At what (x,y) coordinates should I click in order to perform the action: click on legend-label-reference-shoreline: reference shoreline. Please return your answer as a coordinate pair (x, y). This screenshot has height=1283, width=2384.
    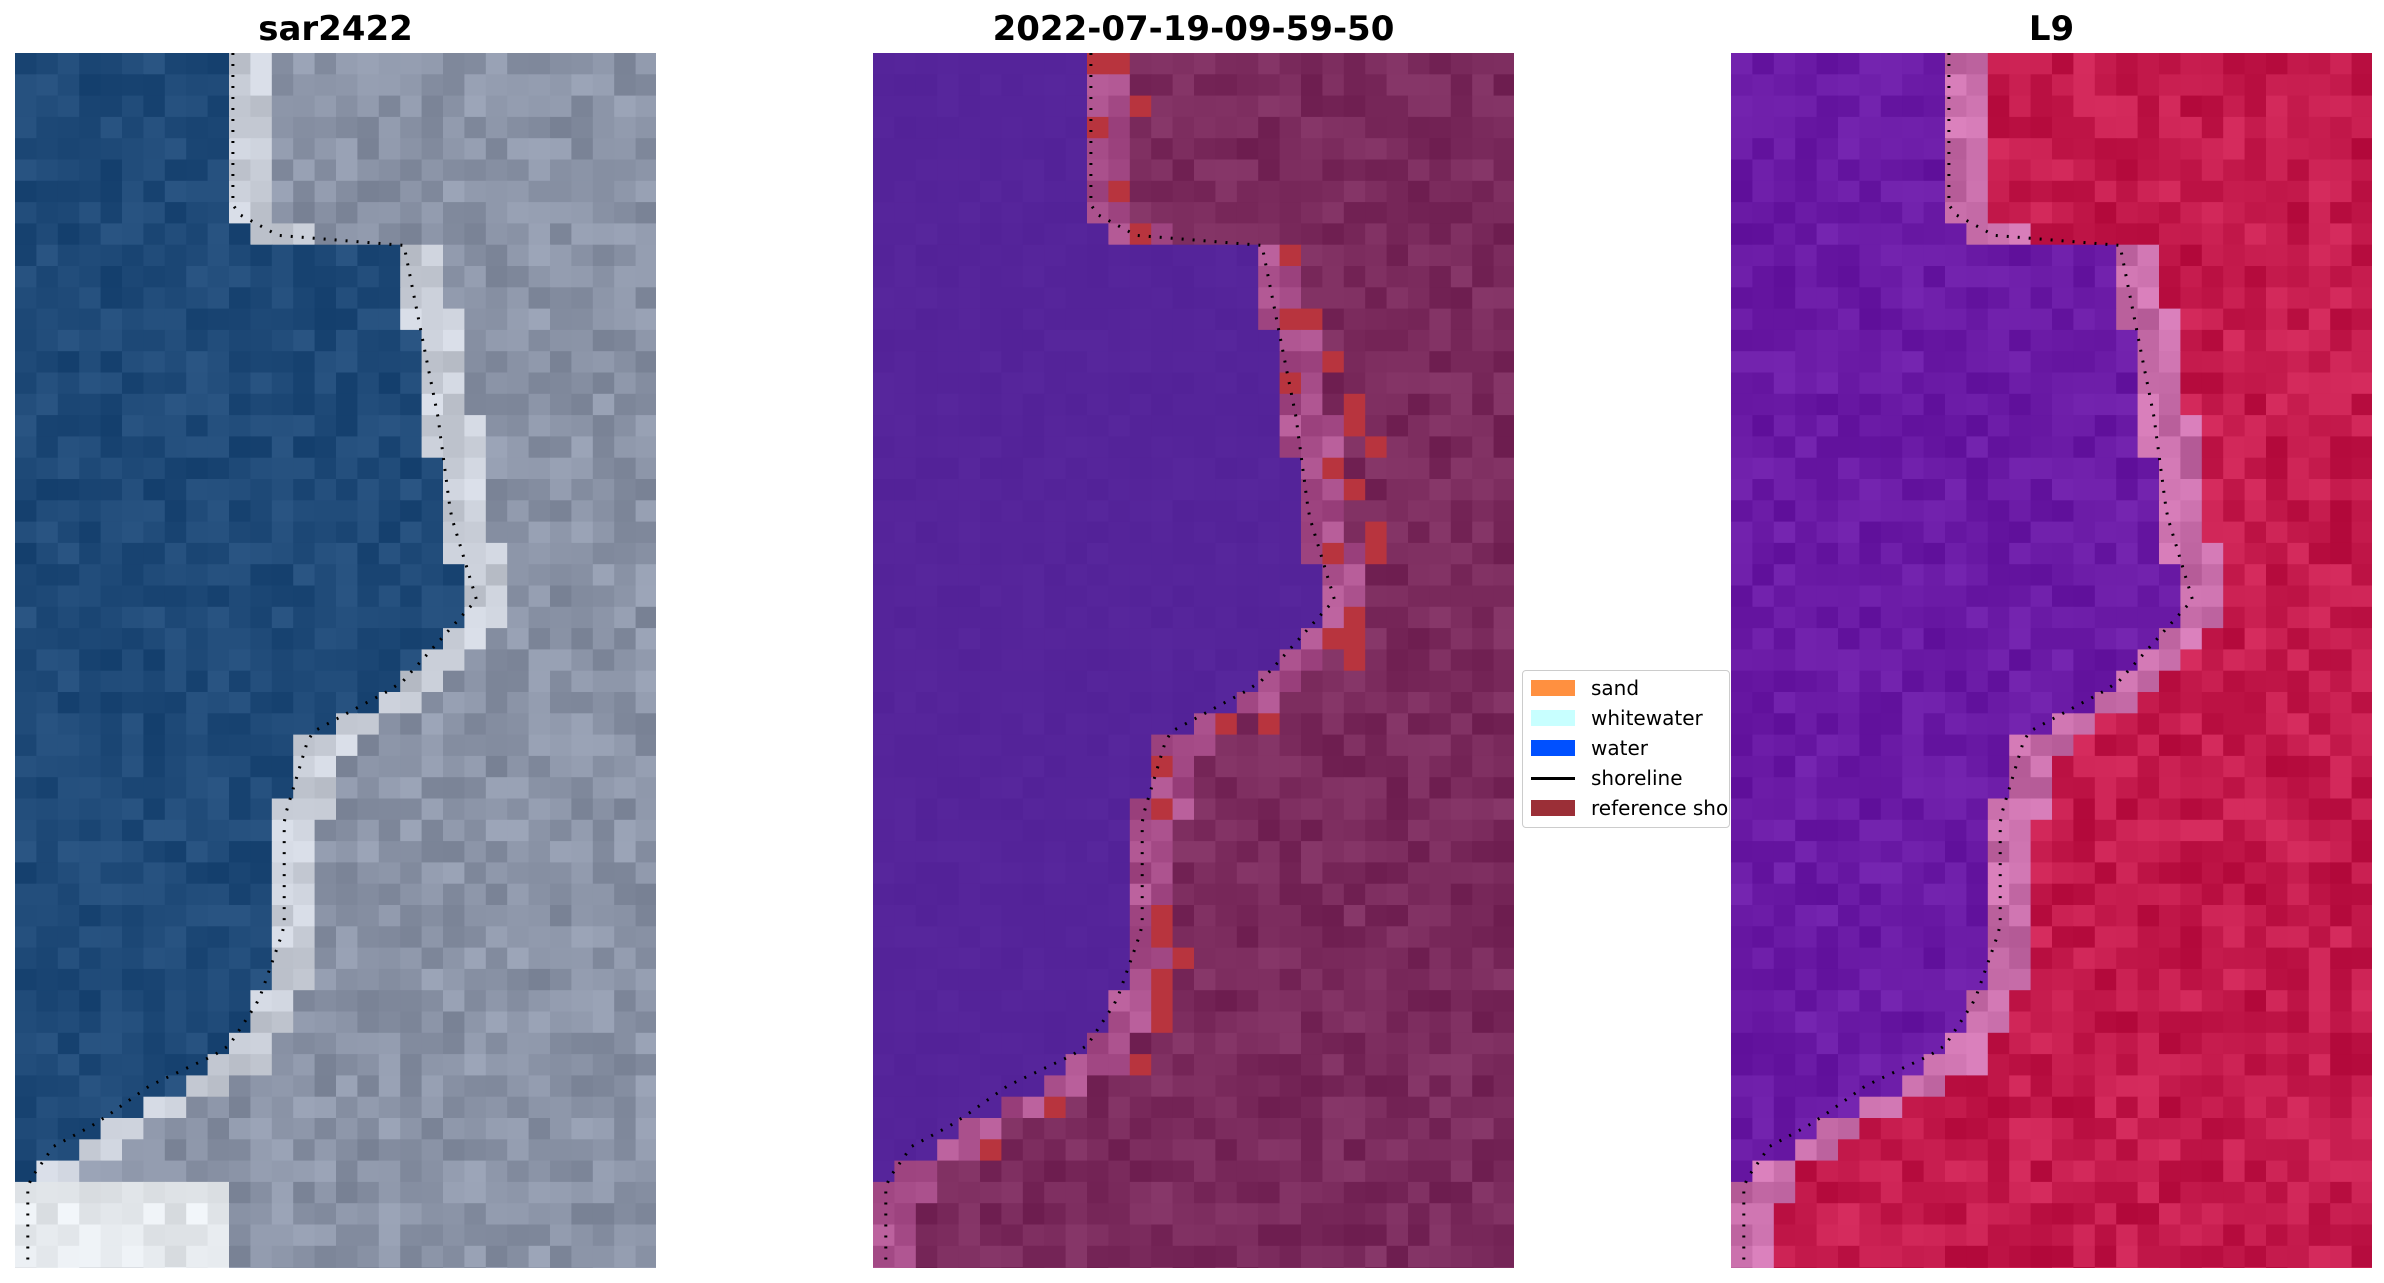
    Looking at the image, I should click on (1660, 808).